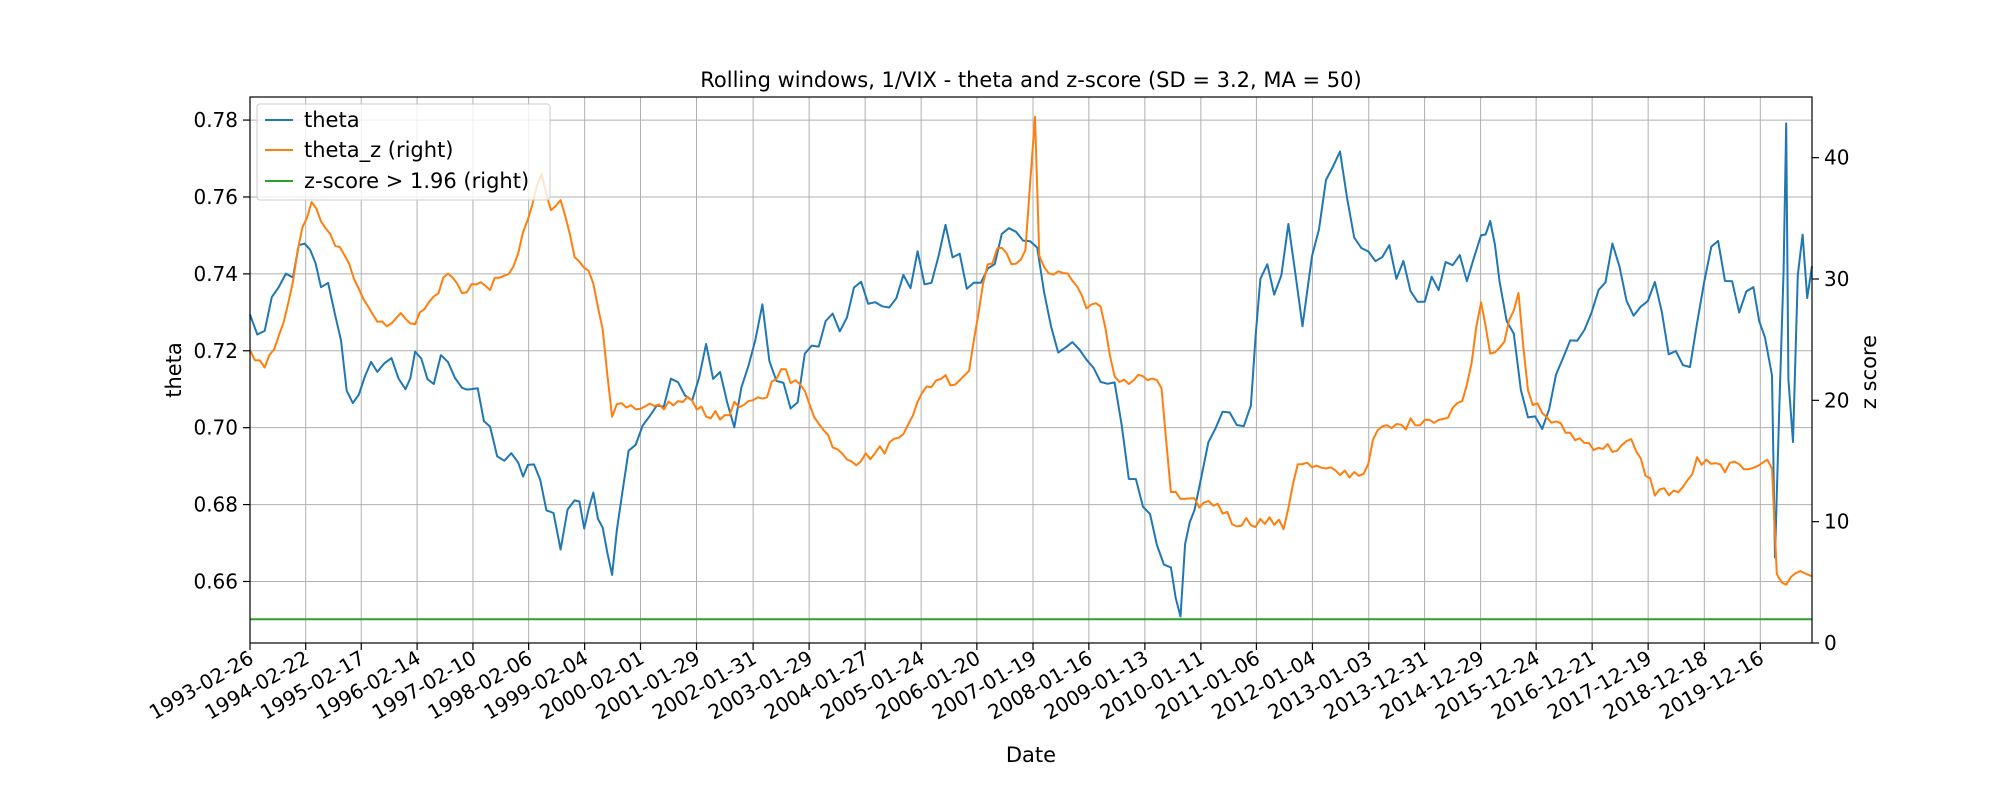 The width and height of the screenshot is (2000, 805). I want to click on x-axis-label: Date, so click(1031, 755).